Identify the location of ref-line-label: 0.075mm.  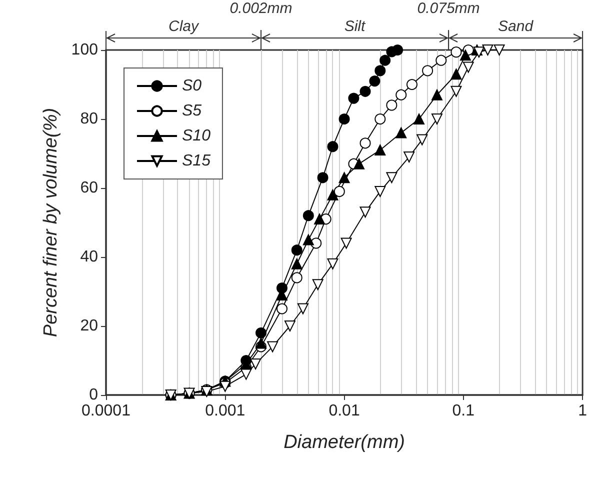
(448, 8).